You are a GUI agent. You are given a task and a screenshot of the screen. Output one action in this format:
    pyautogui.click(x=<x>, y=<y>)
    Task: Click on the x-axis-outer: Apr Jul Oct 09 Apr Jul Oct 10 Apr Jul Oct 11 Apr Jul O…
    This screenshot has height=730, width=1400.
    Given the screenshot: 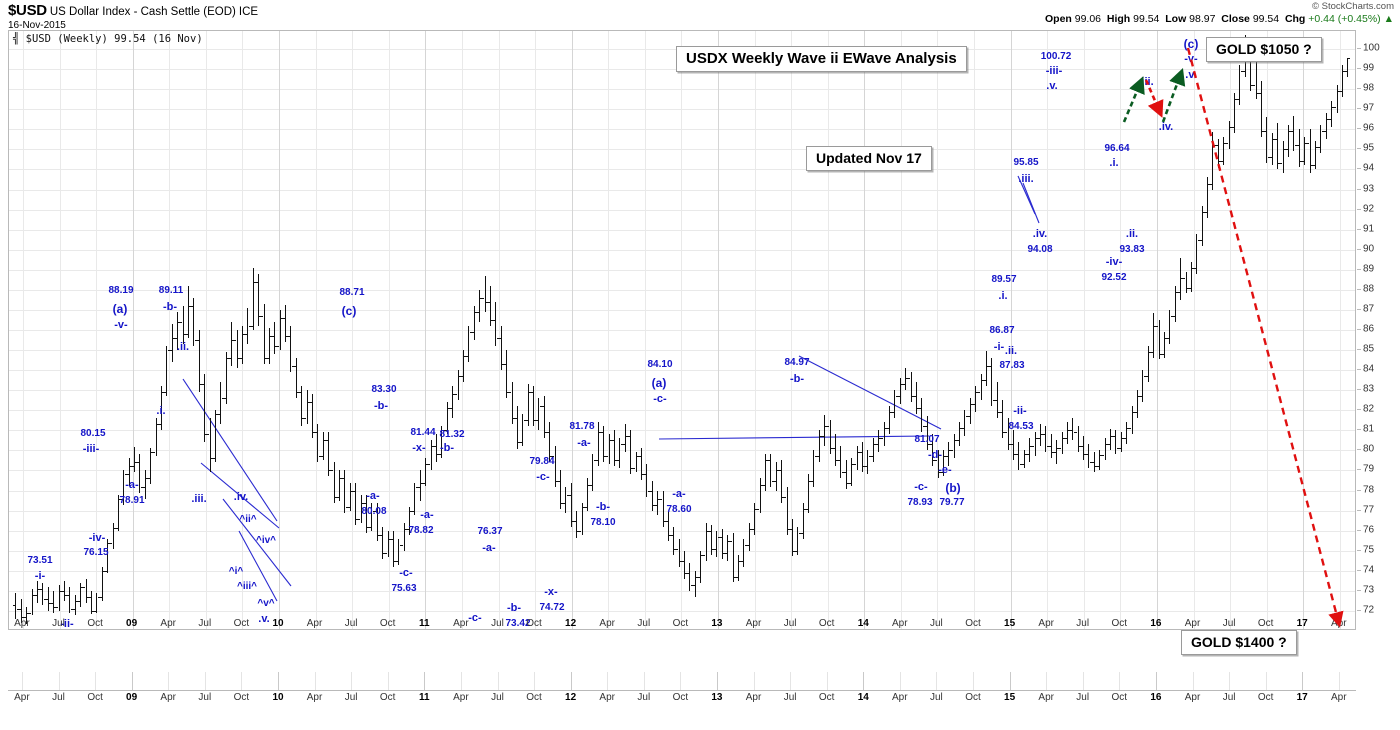 What is the action you would take?
    pyautogui.click(x=682, y=692)
    